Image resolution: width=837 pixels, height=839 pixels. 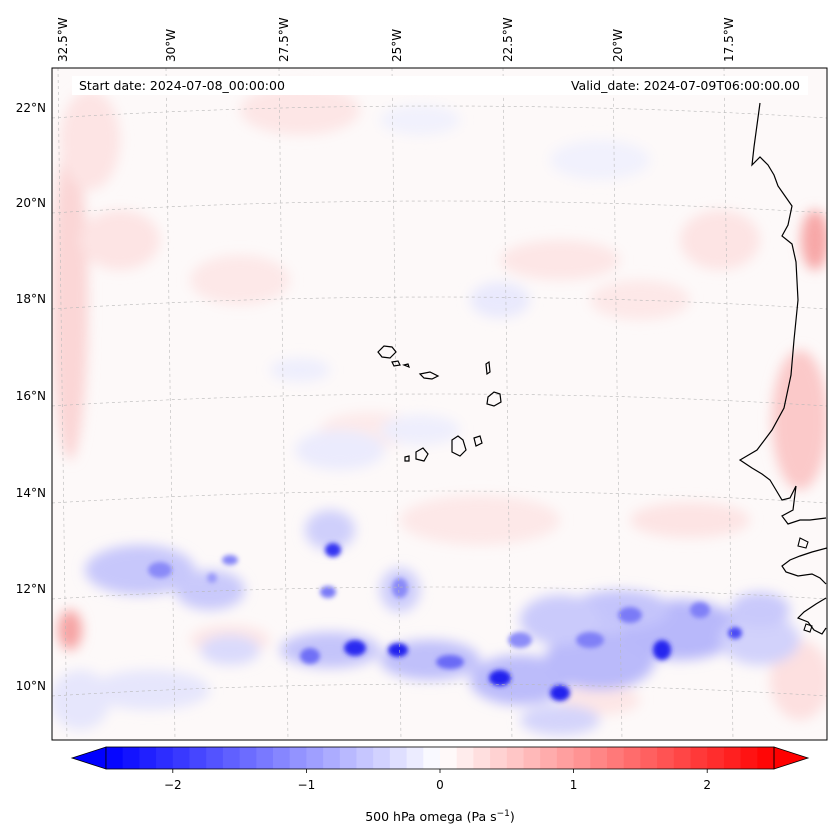 What do you see at coordinates (811, 616) in the screenshot?
I see `coast-guinea` at bounding box center [811, 616].